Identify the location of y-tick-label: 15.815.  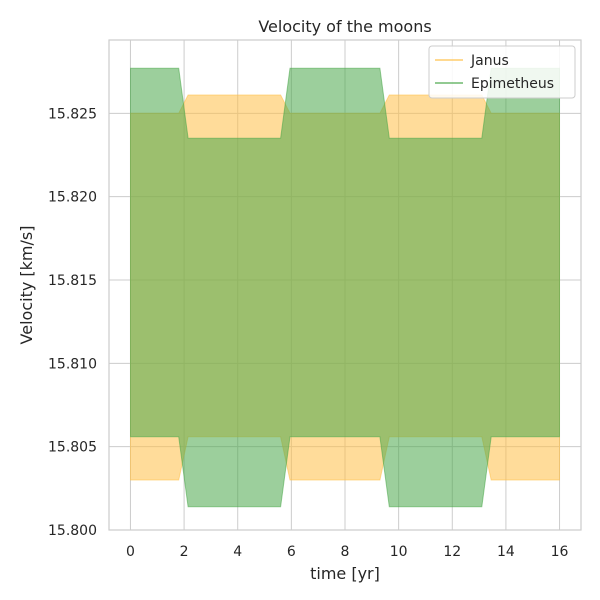
(72, 281).